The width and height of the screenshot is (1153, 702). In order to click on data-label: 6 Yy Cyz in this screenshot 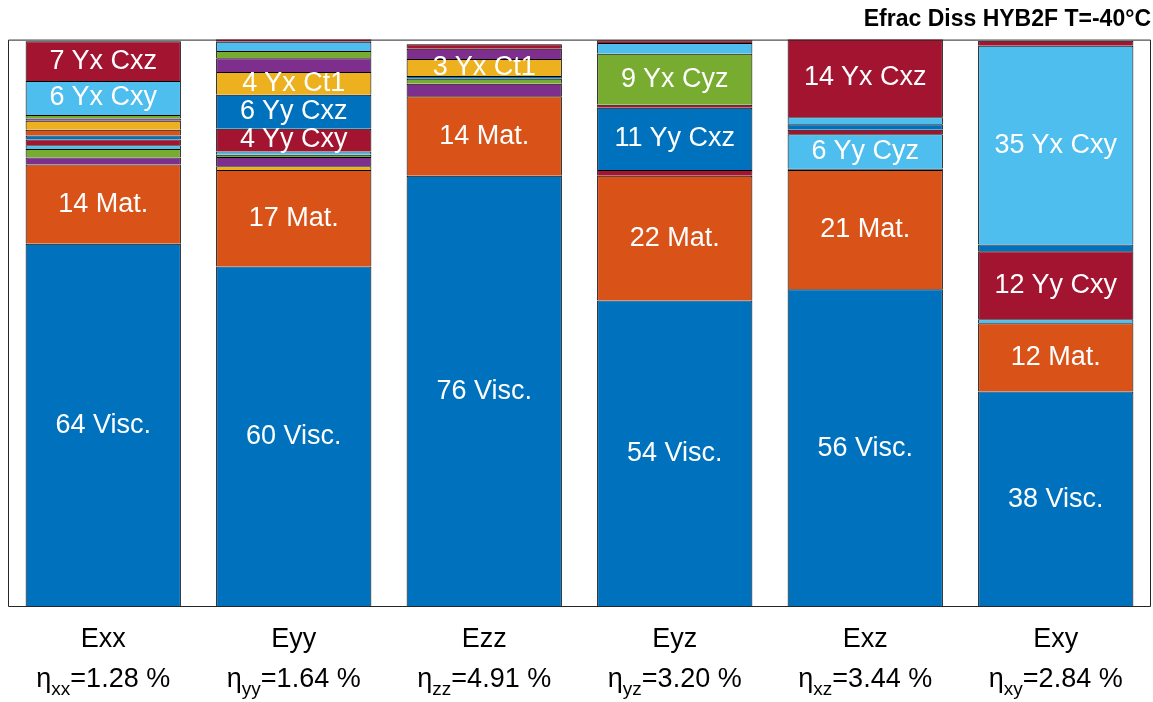, I will do `click(865, 149)`.